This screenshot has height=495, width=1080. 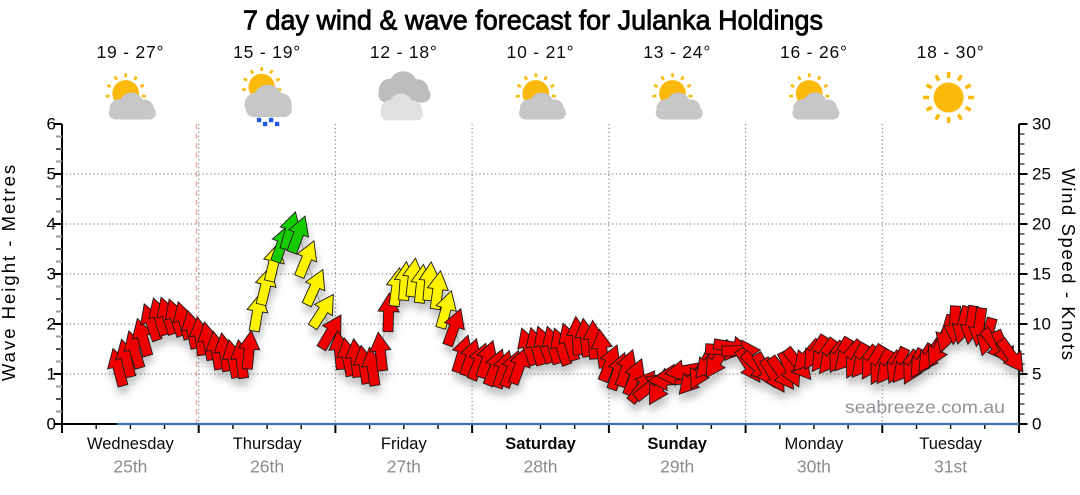 What do you see at coordinates (540, 467) in the screenshot?
I see `svg-text: 28th` at bounding box center [540, 467].